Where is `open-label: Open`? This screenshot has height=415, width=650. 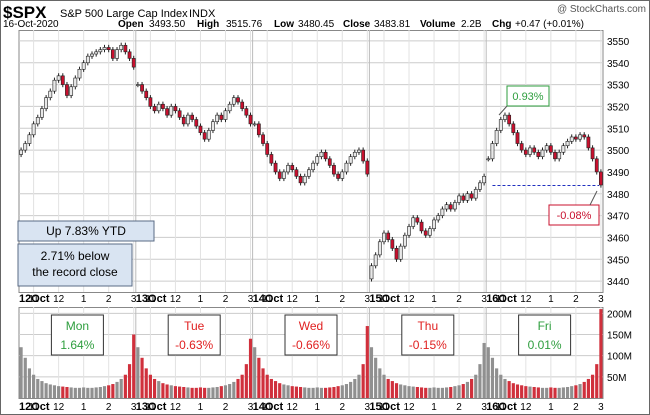 open-label: Open is located at coordinates (131, 24).